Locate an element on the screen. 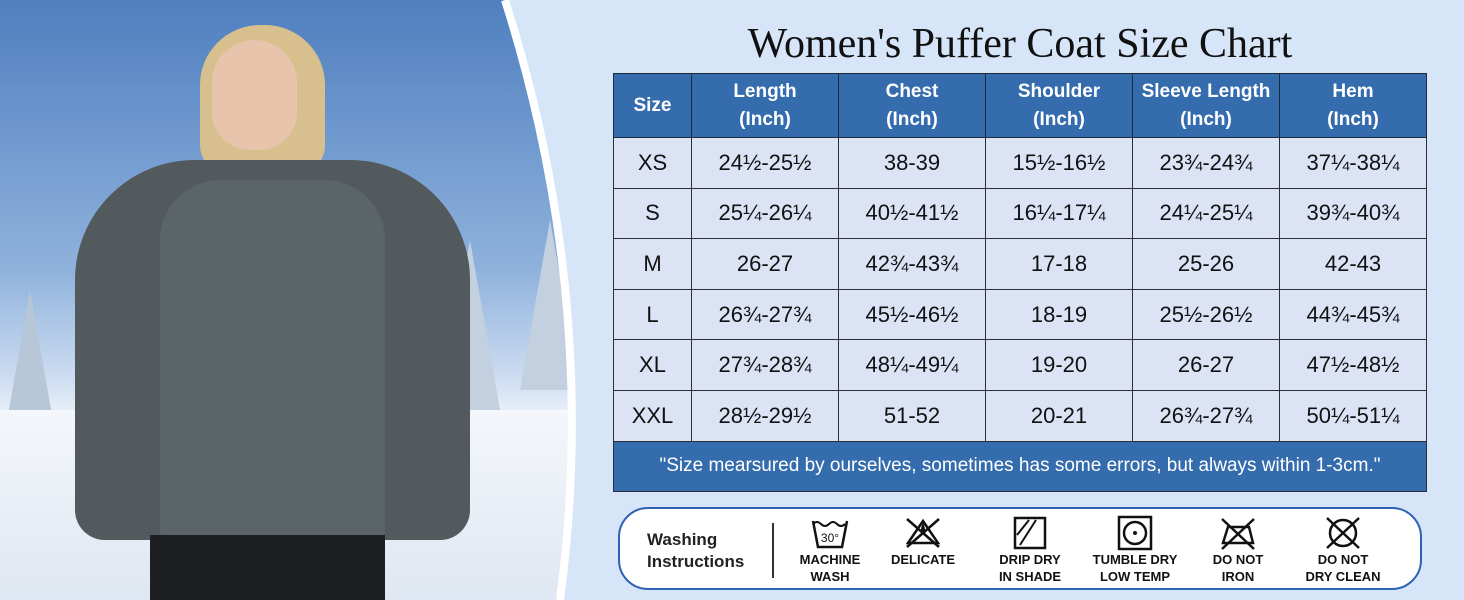 Image resolution: width=1464 pixels, height=600 pixels. care-instruction-item: TUMBLE DRY LOW TEMP is located at coordinates (1135, 550).